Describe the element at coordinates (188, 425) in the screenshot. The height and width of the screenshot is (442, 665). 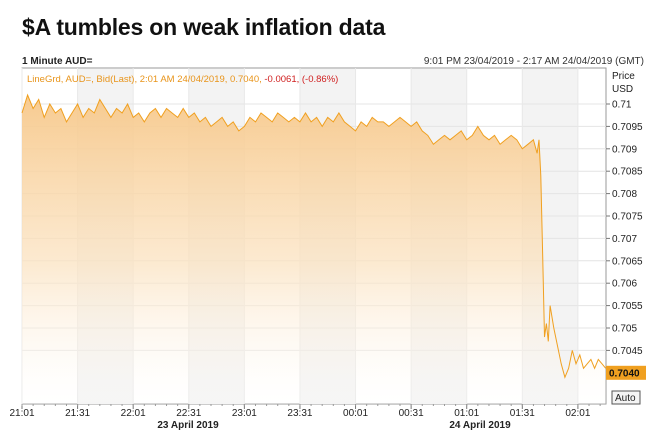
I see `date-label-23-april: 23 April 2019` at that location.